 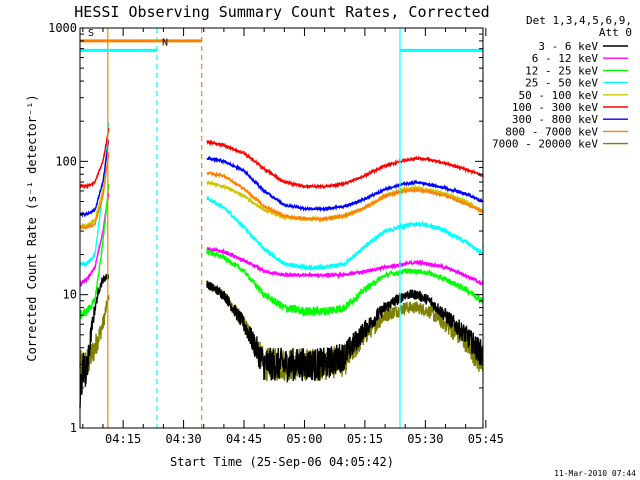 I want to click on legend-label: 25 - 50 keV, so click(x=561, y=83).